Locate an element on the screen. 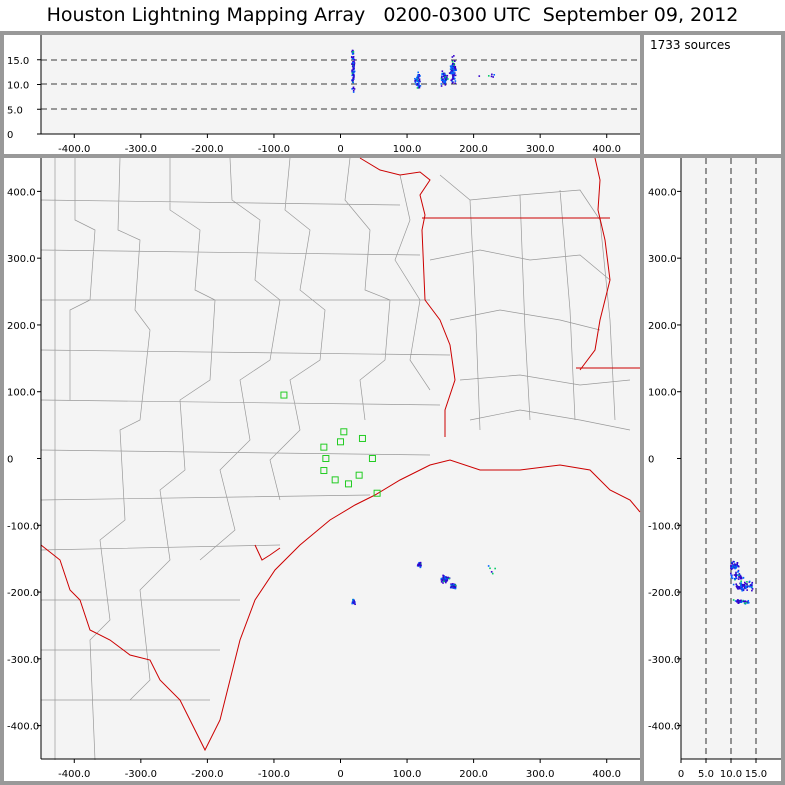 The height and width of the screenshot is (785, 785). map-x-tick-label: 100.0 is located at coordinates (407, 774).